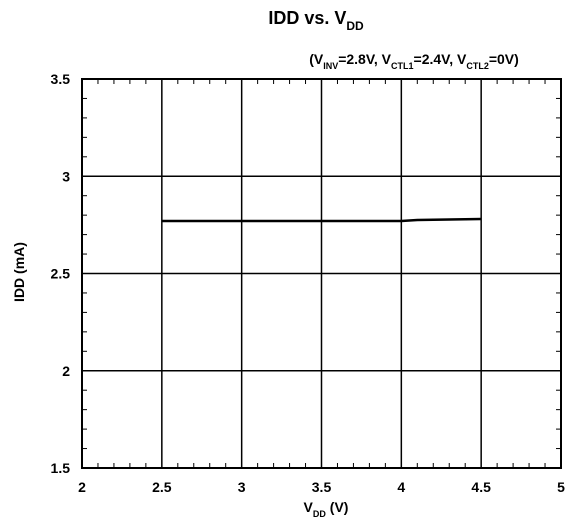  What do you see at coordinates (401, 487) in the screenshot?
I see `x-tick-label: 4` at bounding box center [401, 487].